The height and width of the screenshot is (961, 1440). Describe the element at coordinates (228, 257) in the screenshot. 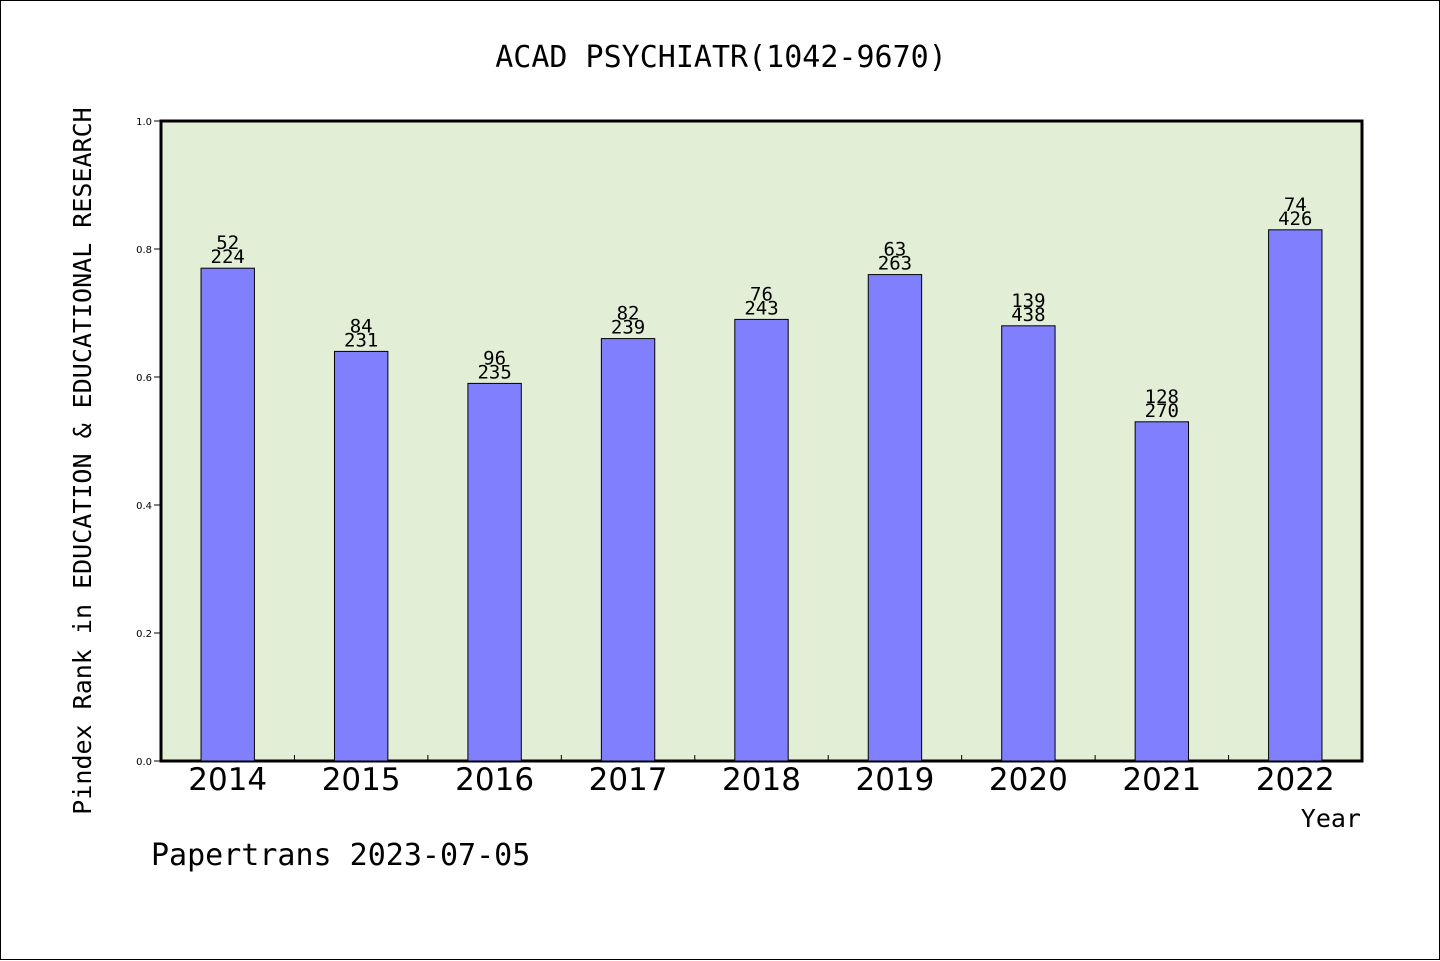

I see `bar-total-label: 224` at that location.